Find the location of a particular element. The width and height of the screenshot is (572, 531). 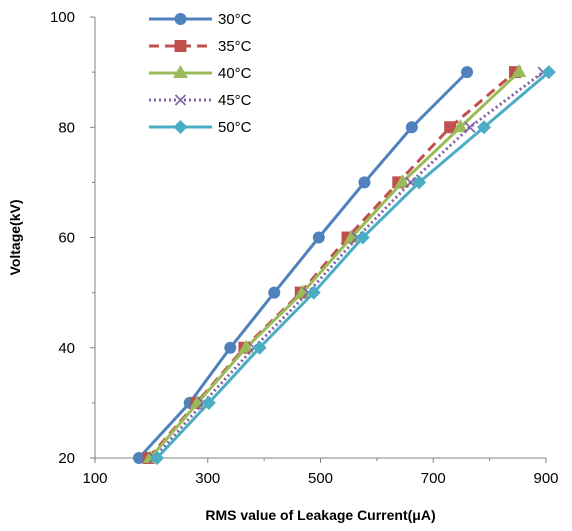

legend-item: 30°C is located at coordinates (200, 19).